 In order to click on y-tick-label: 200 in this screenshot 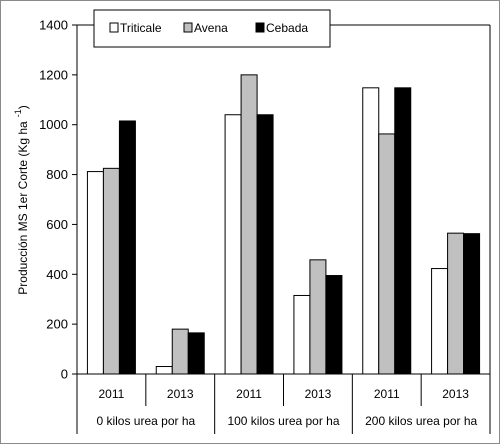, I will do `click(57, 324)`.